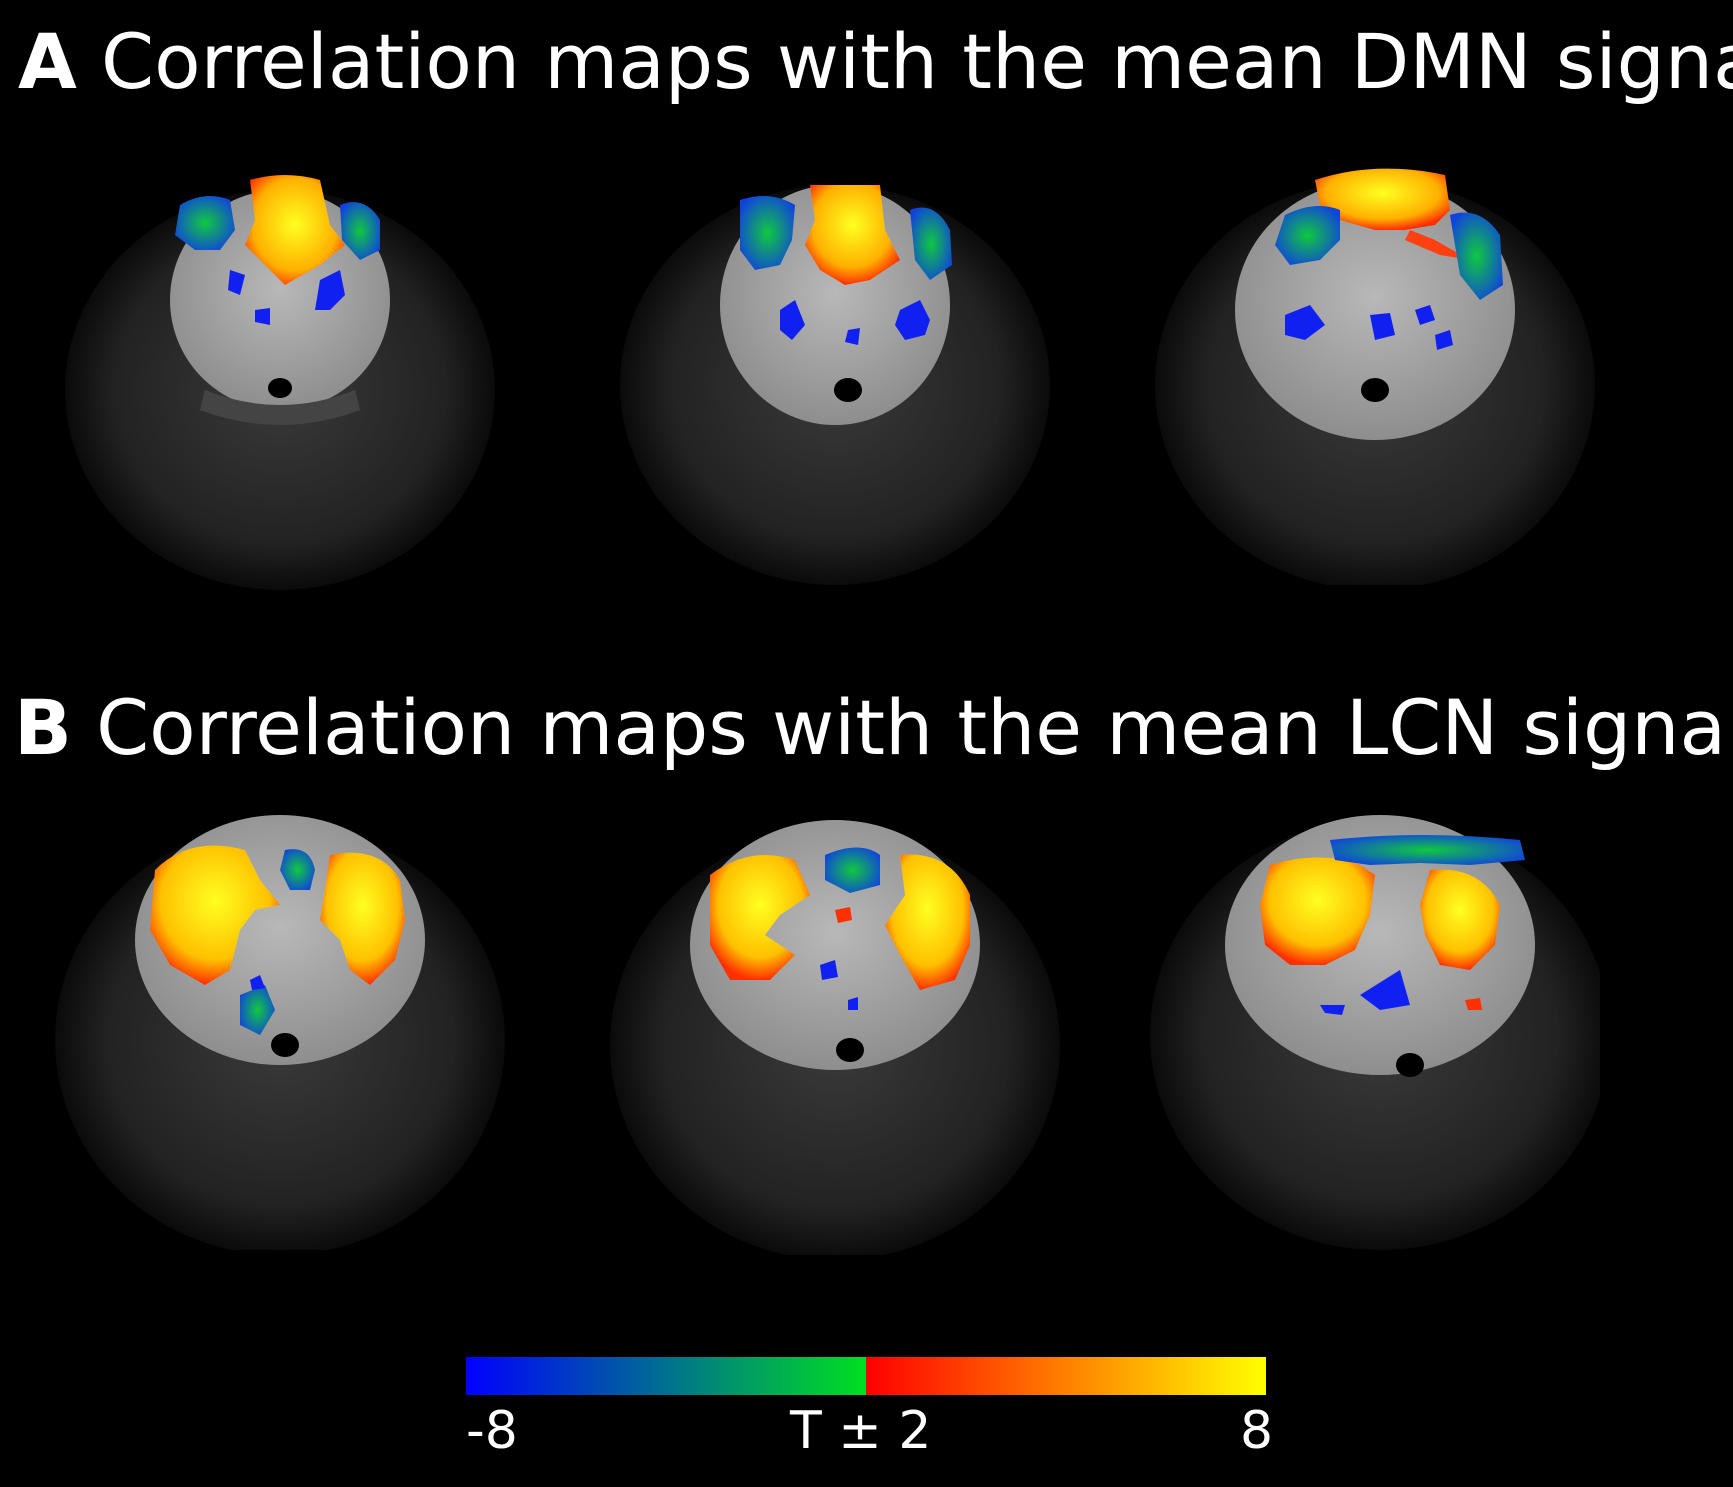 Image resolution: width=1733 pixels, height=1487 pixels. What do you see at coordinates (1066, 1376) in the screenshot?
I see `colorbar-positive-segment` at bounding box center [1066, 1376].